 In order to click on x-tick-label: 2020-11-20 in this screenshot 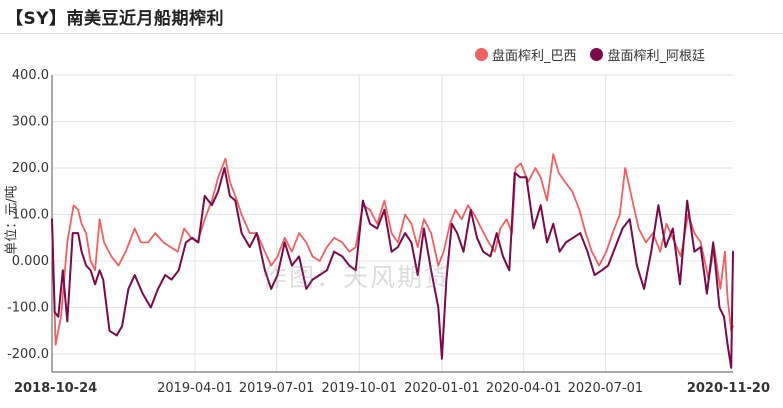, I will do `click(728, 388)`.